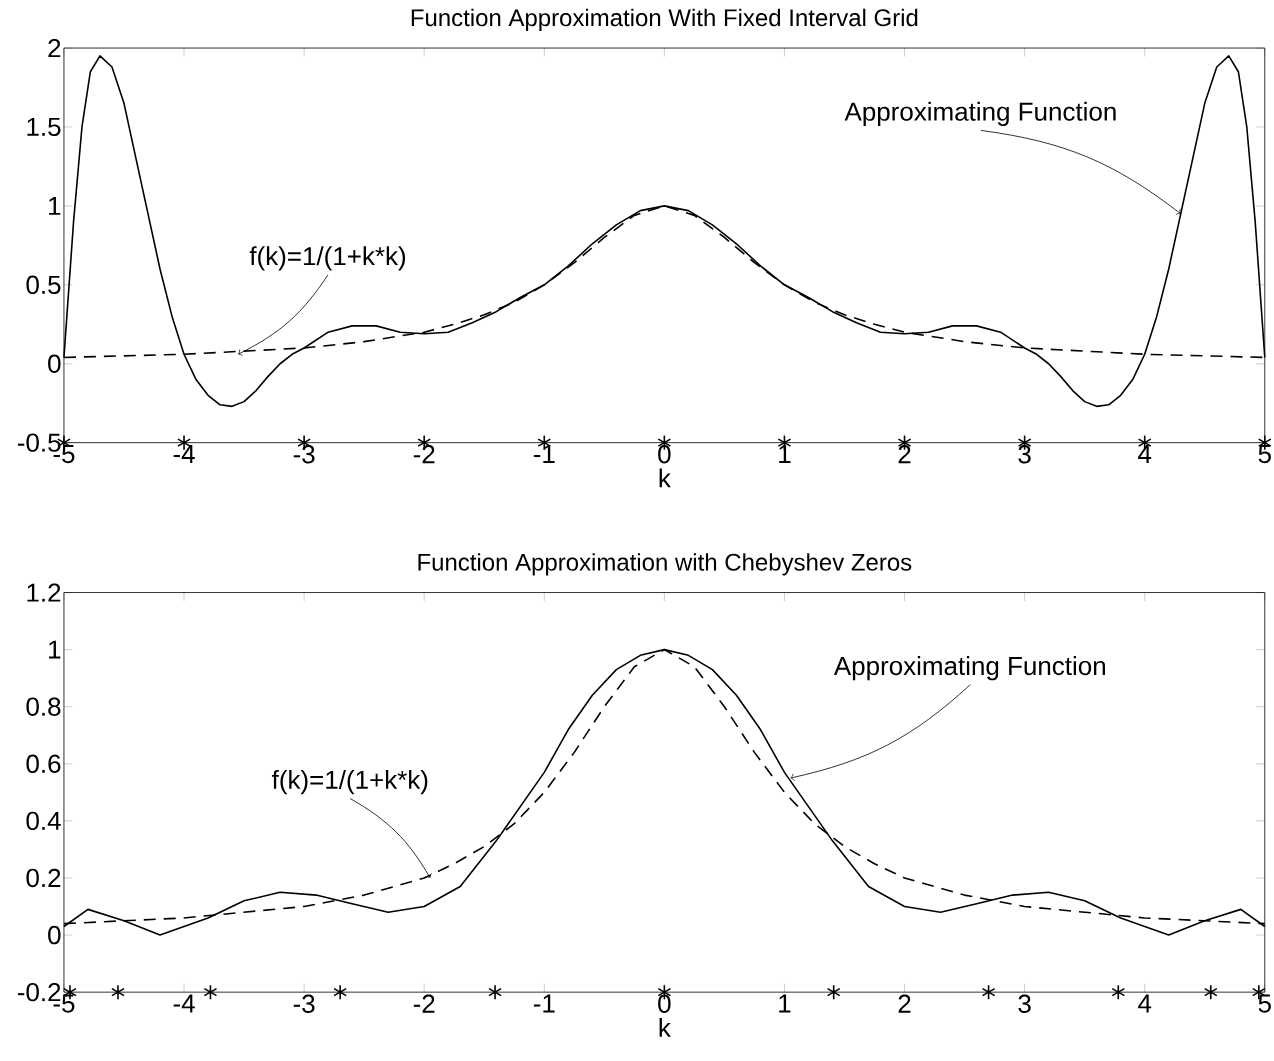 The image size is (1274, 1061). What do you see at coordinates (43, 763) in the screenshot?
I see `y-tick-label: 0.6` at bounding box center [43, 763].